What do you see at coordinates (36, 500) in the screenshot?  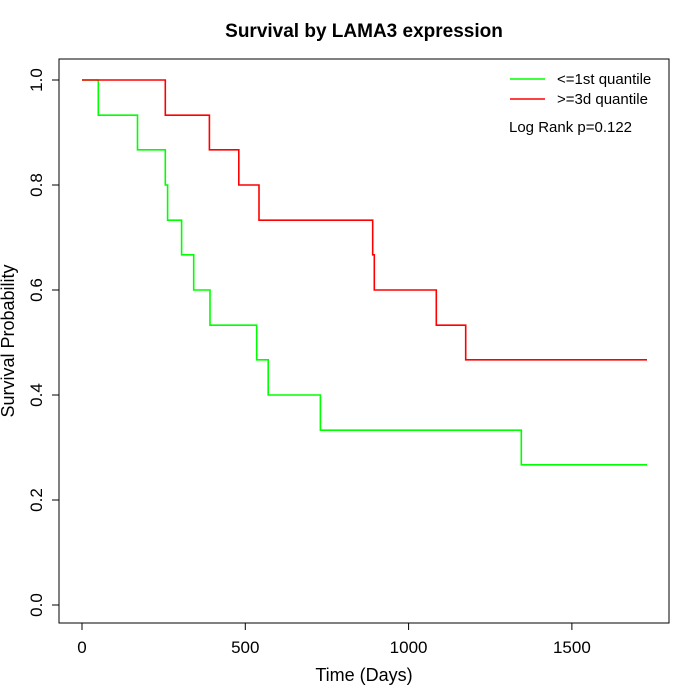 I see `y-tick-label: 0.2` at bounding box center [36, 500].